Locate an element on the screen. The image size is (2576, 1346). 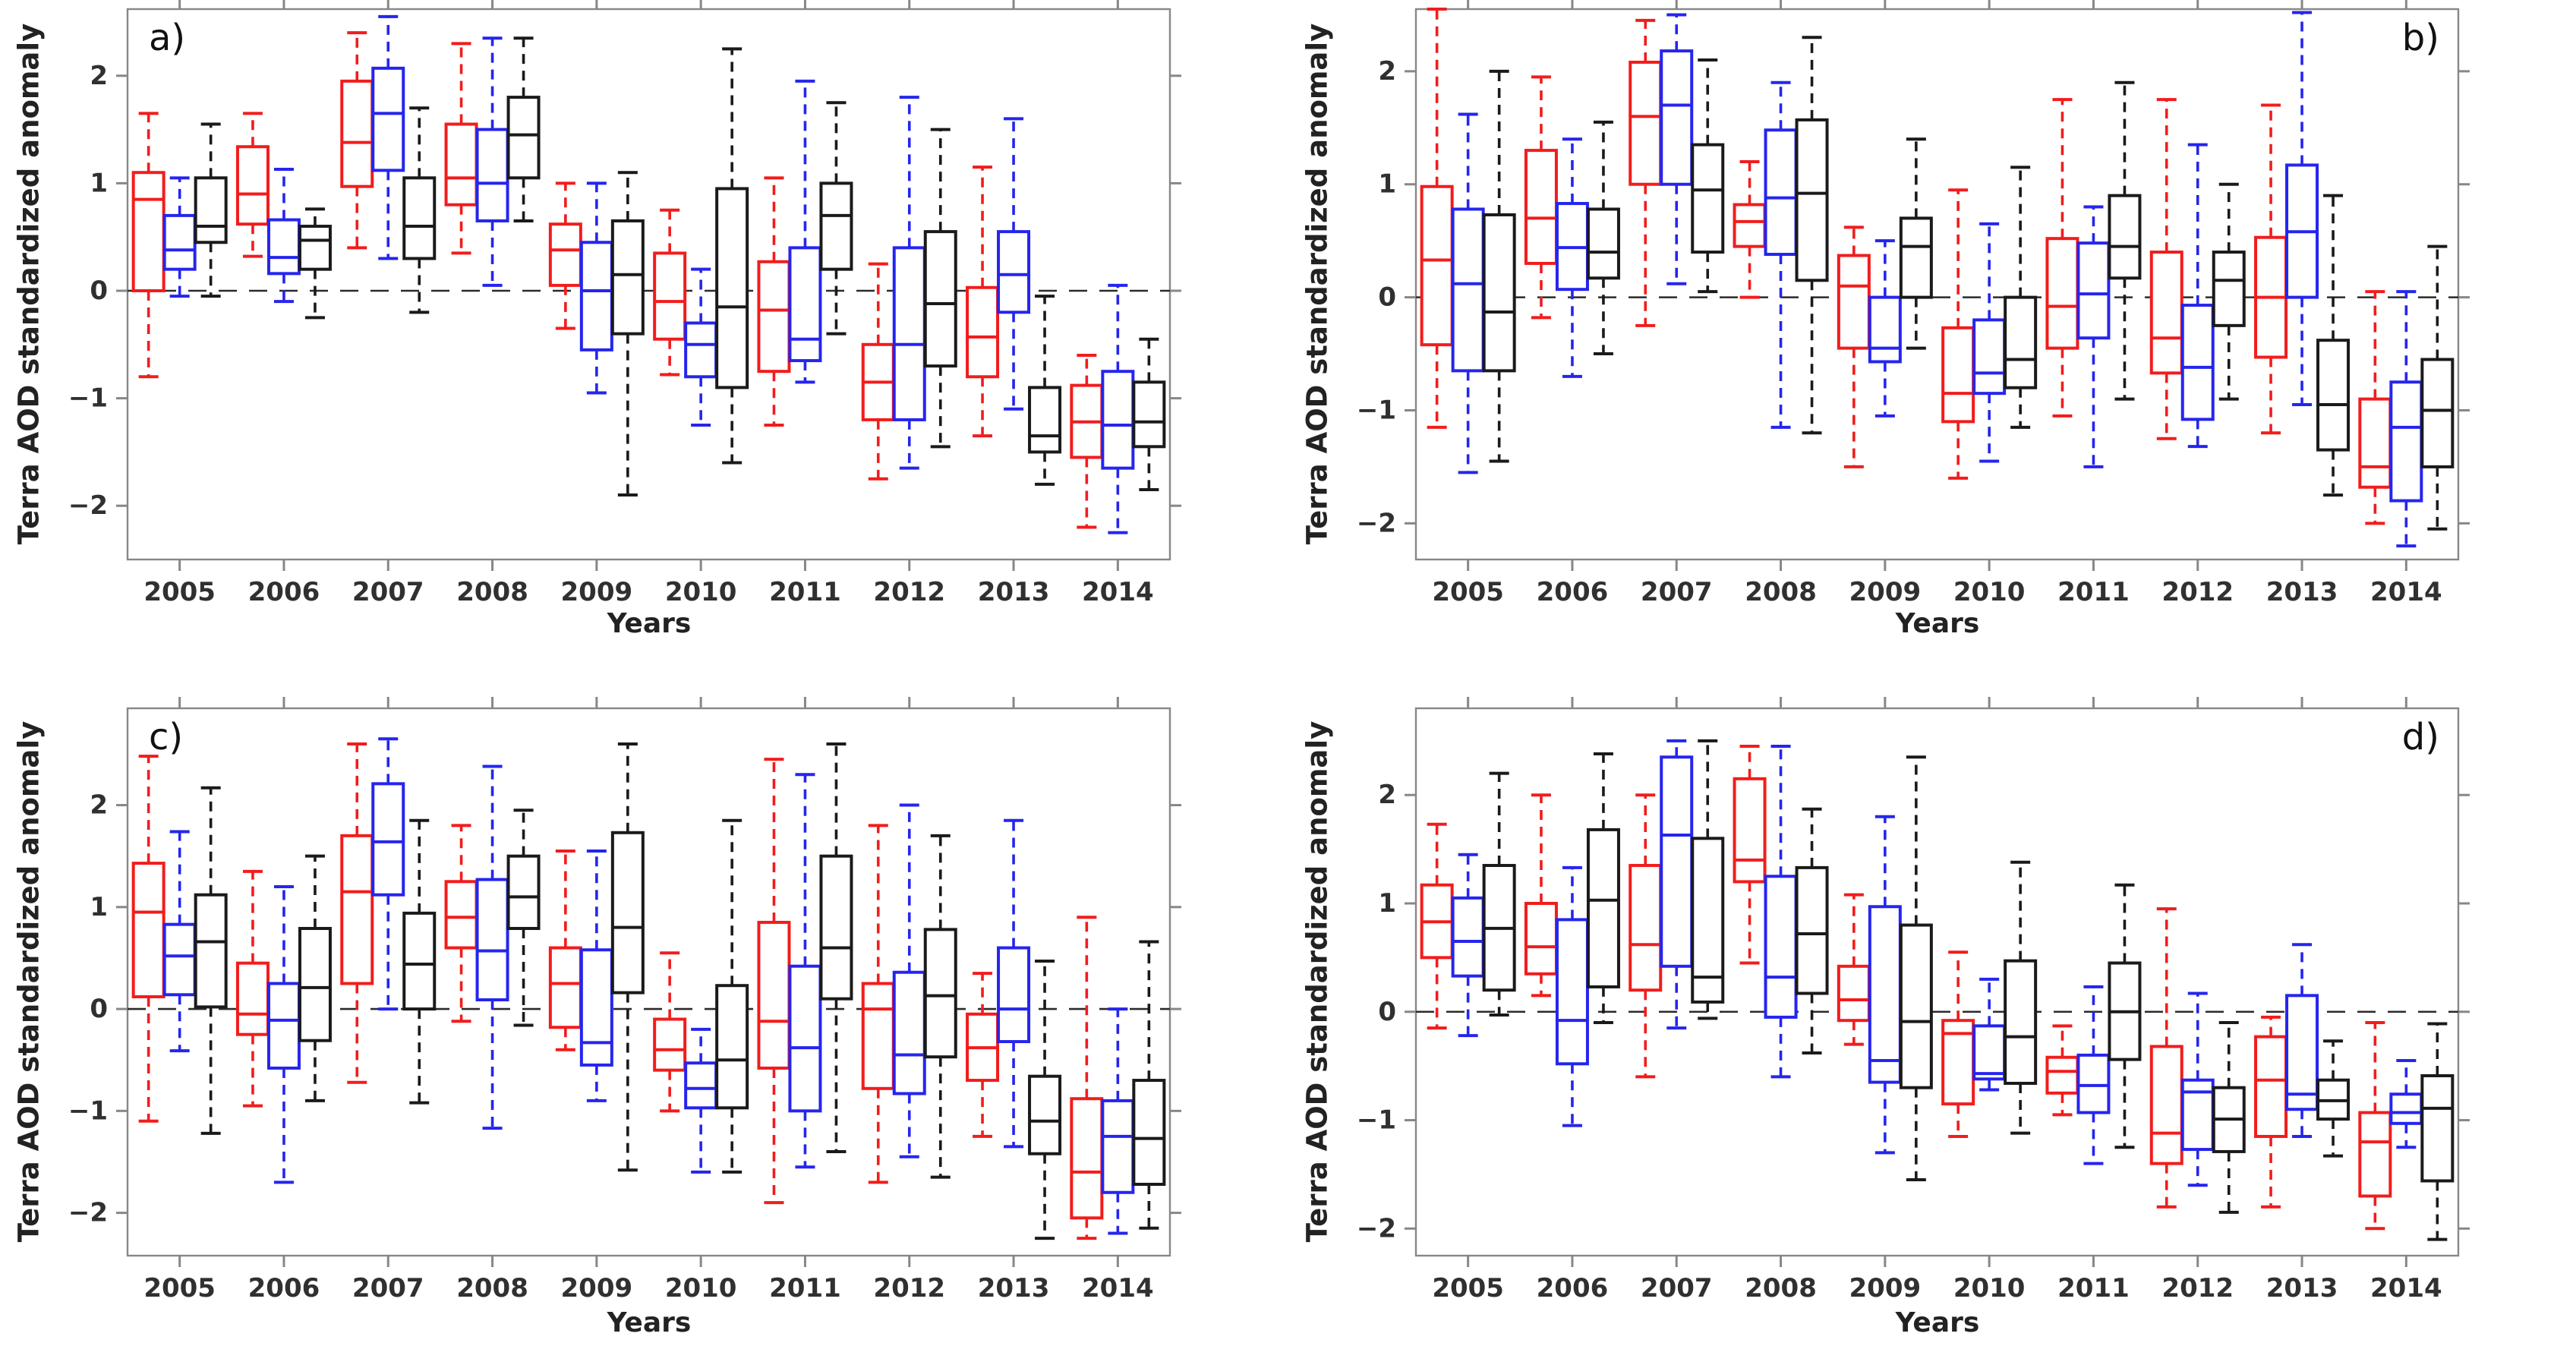
panel-letter: c) is located at coordinates (166, 737).